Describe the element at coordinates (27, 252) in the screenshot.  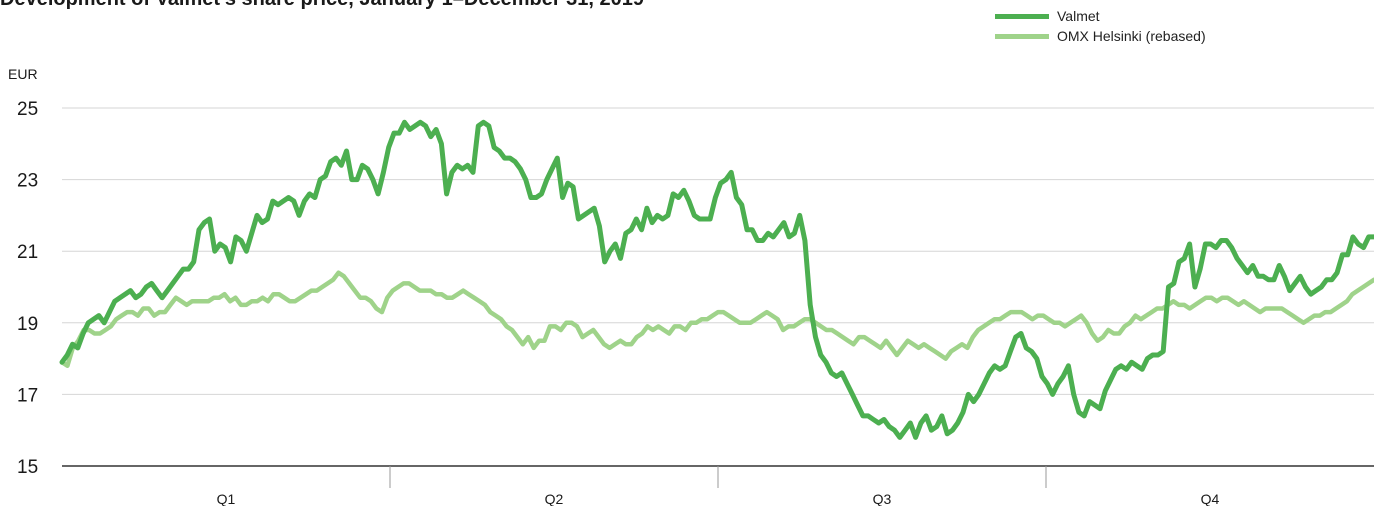
I see `y-tick-label-21: 21` at that location.